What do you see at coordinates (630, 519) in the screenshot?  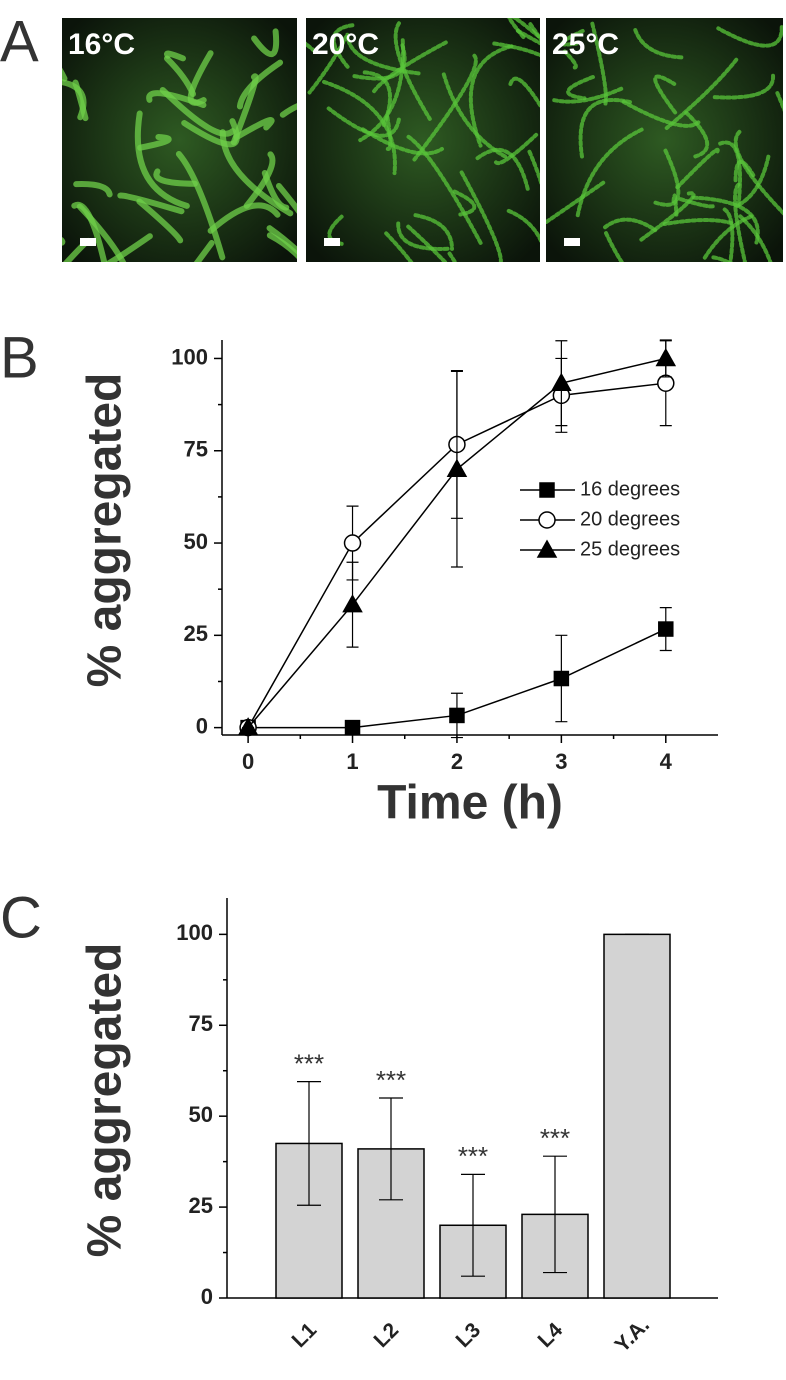 I see `legend-label: 20 degrees` at bounding box center [630, 519].